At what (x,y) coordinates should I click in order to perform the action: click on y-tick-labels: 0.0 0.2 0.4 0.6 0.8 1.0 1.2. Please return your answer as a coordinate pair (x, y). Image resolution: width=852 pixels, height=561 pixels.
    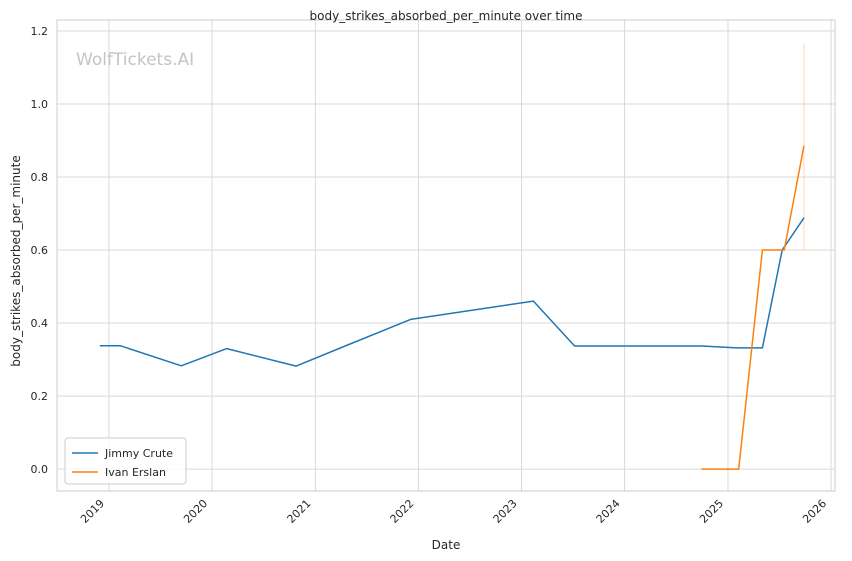
    Looking at the image, I should click on (40, 250).